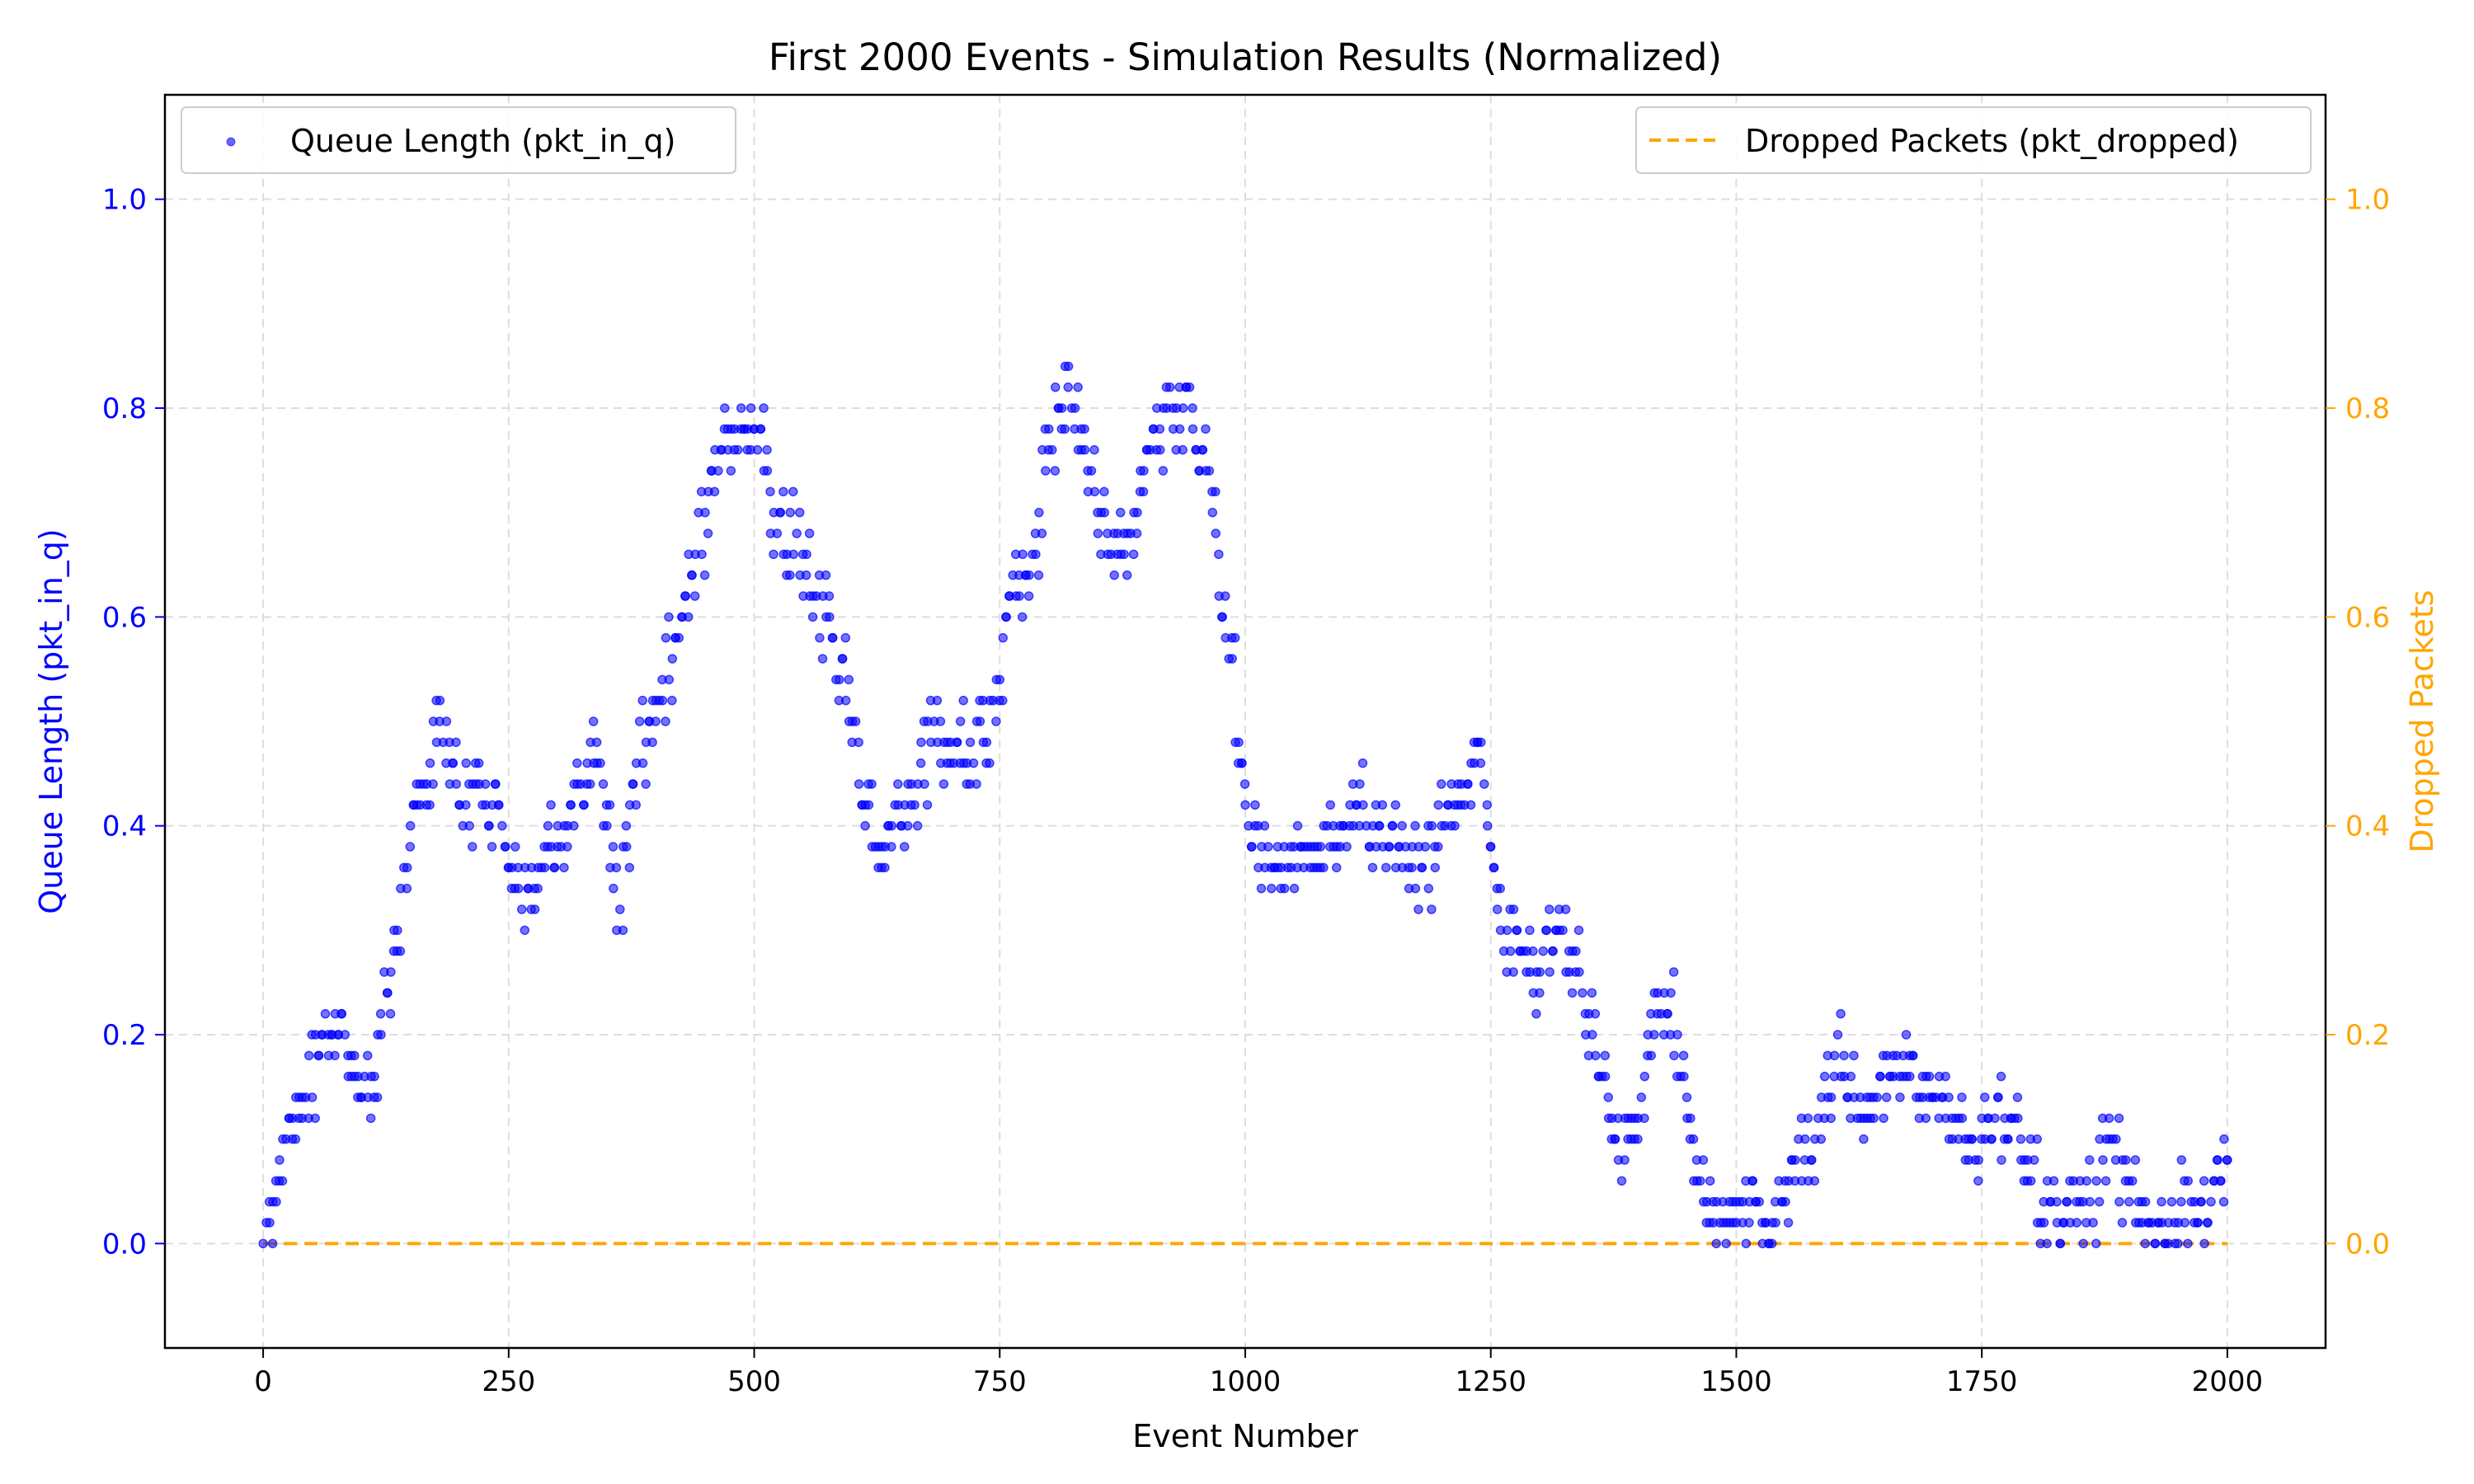  I want to click on y-left-tick-label: 0.4, so click(124, 826).